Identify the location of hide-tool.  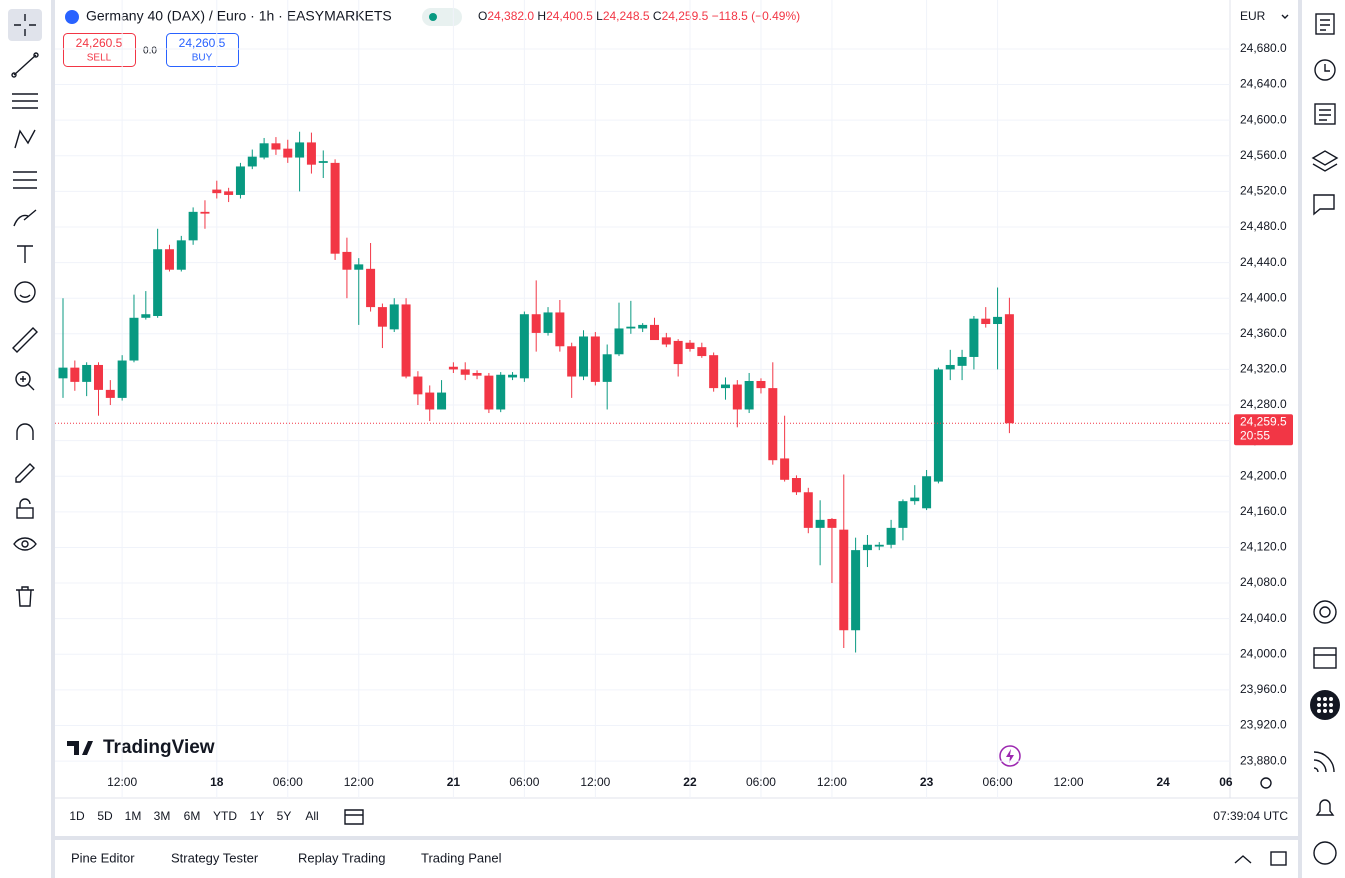
(25, 544).